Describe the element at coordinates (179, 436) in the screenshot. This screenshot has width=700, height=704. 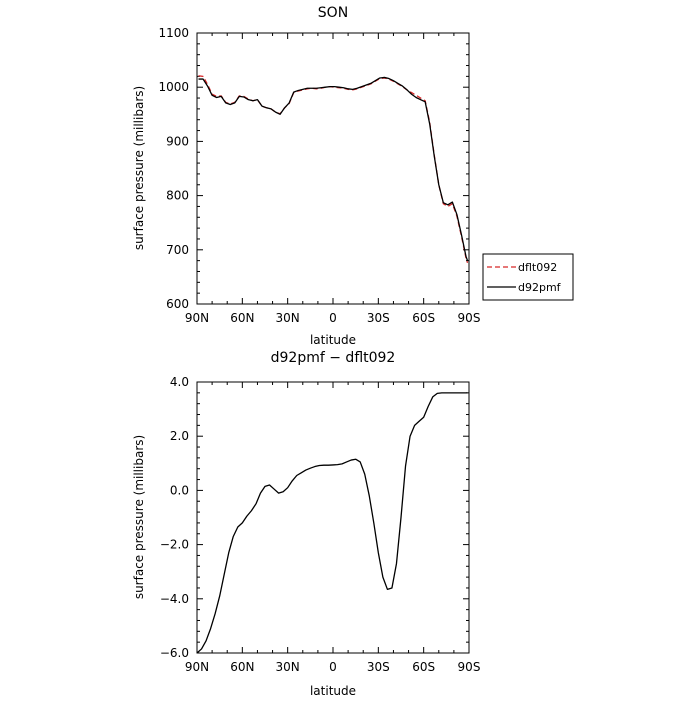
I see `bottom-y-tick-label: 2.0` at that location.